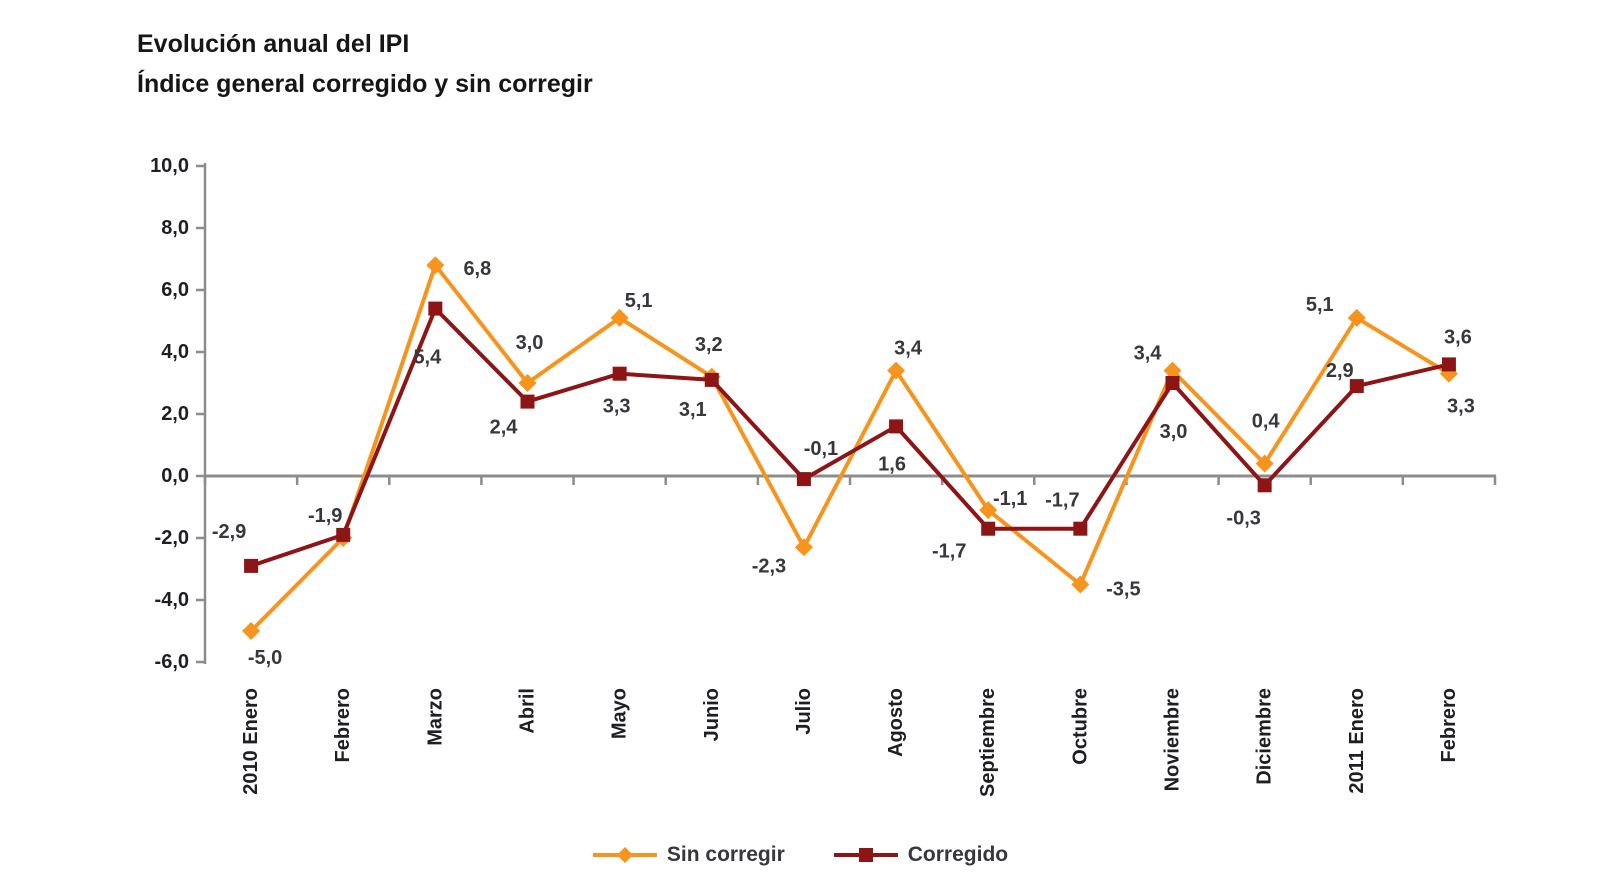  What do you see at coordinates (477, 269) in the screenshot?
I see `data-label: 6,8` at bounding box center [477, 269].